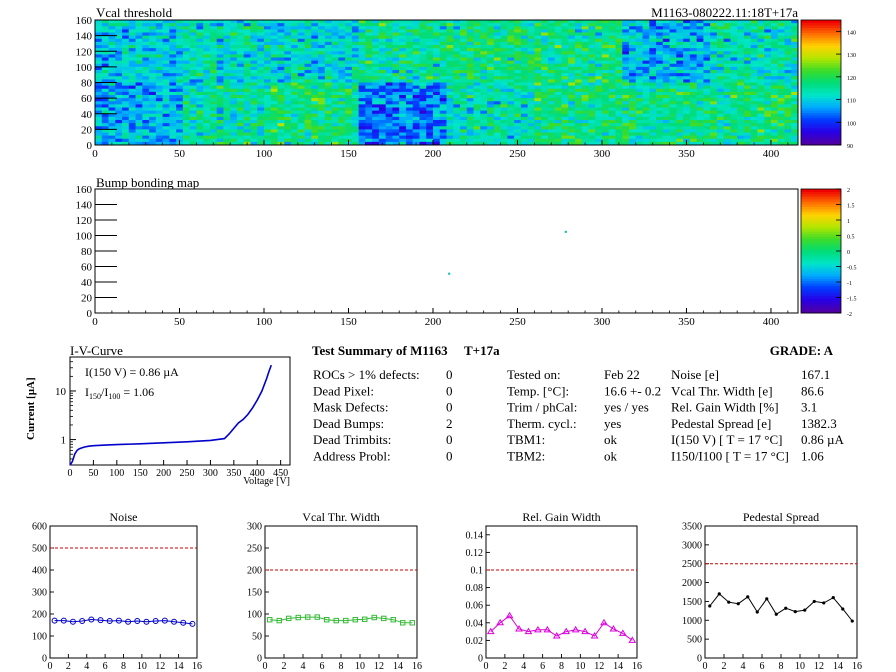 The image size is (896, 672). What do you see at coordinates (119, 393) in the screenshot?
I see `iv-annotation-ratio: I150/I100 = 1.06` at bounding box center [119, 393].